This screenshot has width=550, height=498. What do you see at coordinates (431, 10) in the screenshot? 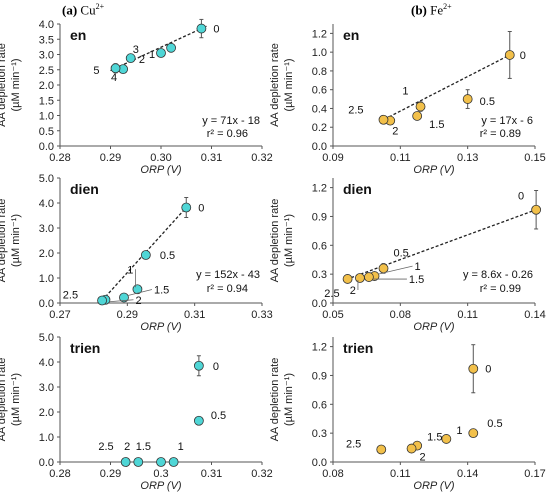
I see `header-right: (b) Fe2+` at bounding box center [431, 10].